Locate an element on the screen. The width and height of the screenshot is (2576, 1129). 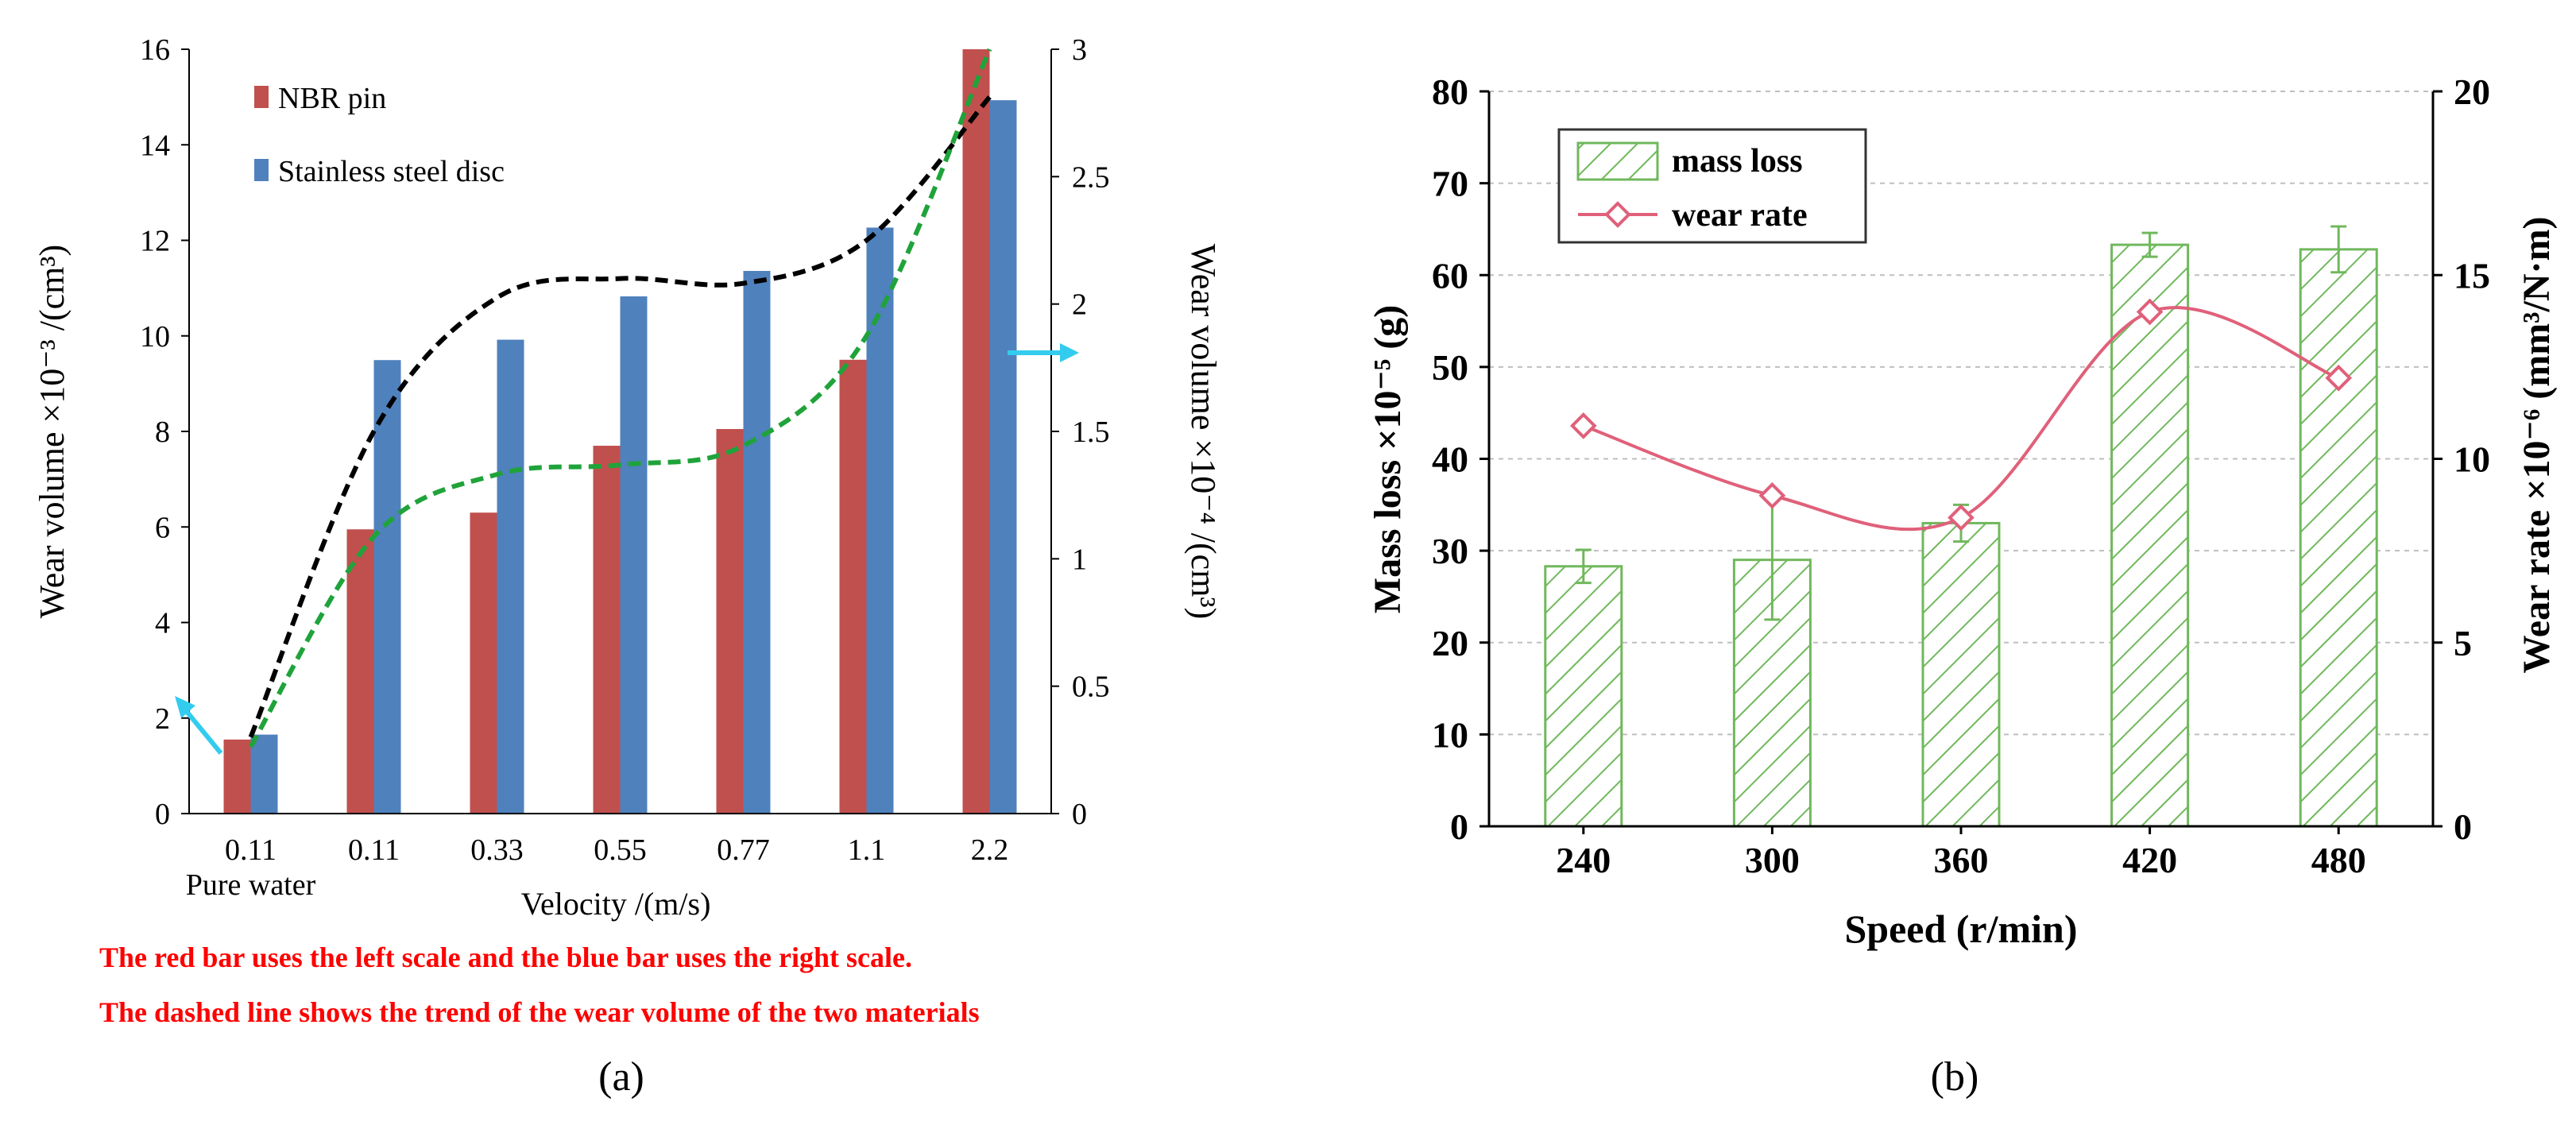
x-tick-label: 0.77 is located at coordinates (743, 850).